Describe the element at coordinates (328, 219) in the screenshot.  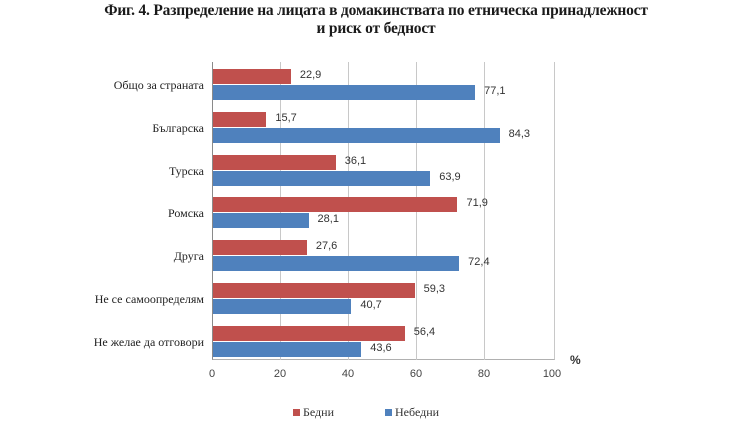
I see `data-label: 28,1` at that location.